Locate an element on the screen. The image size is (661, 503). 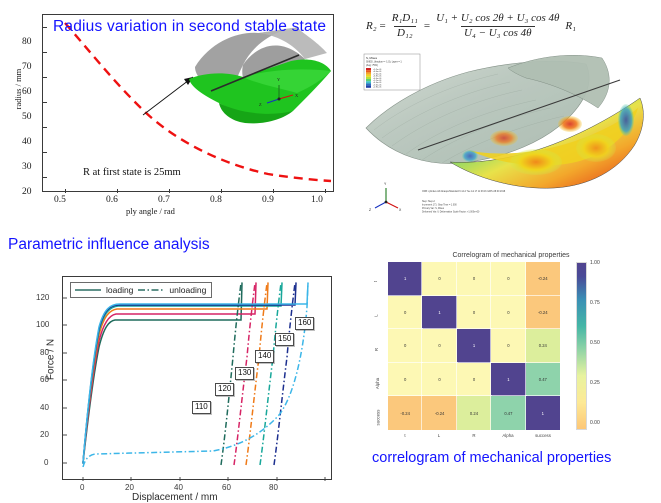
heatmap-col-label: t is located at coordinates (405, 435).